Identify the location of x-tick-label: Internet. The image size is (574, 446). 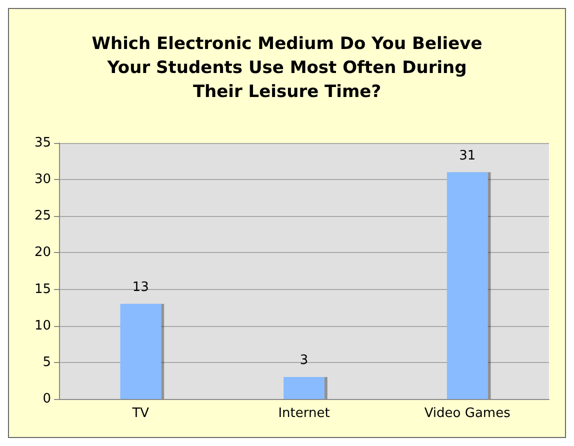
(304, 413).